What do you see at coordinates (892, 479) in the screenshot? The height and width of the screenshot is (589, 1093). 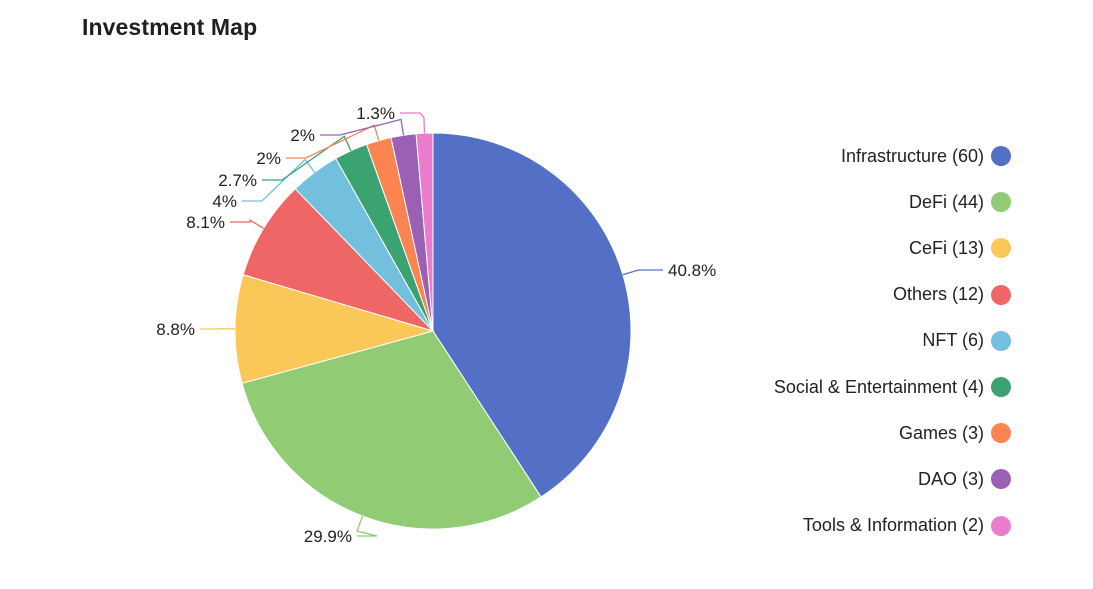 I see `legend-item: DAO (3)` at bounding box center [892, 479].